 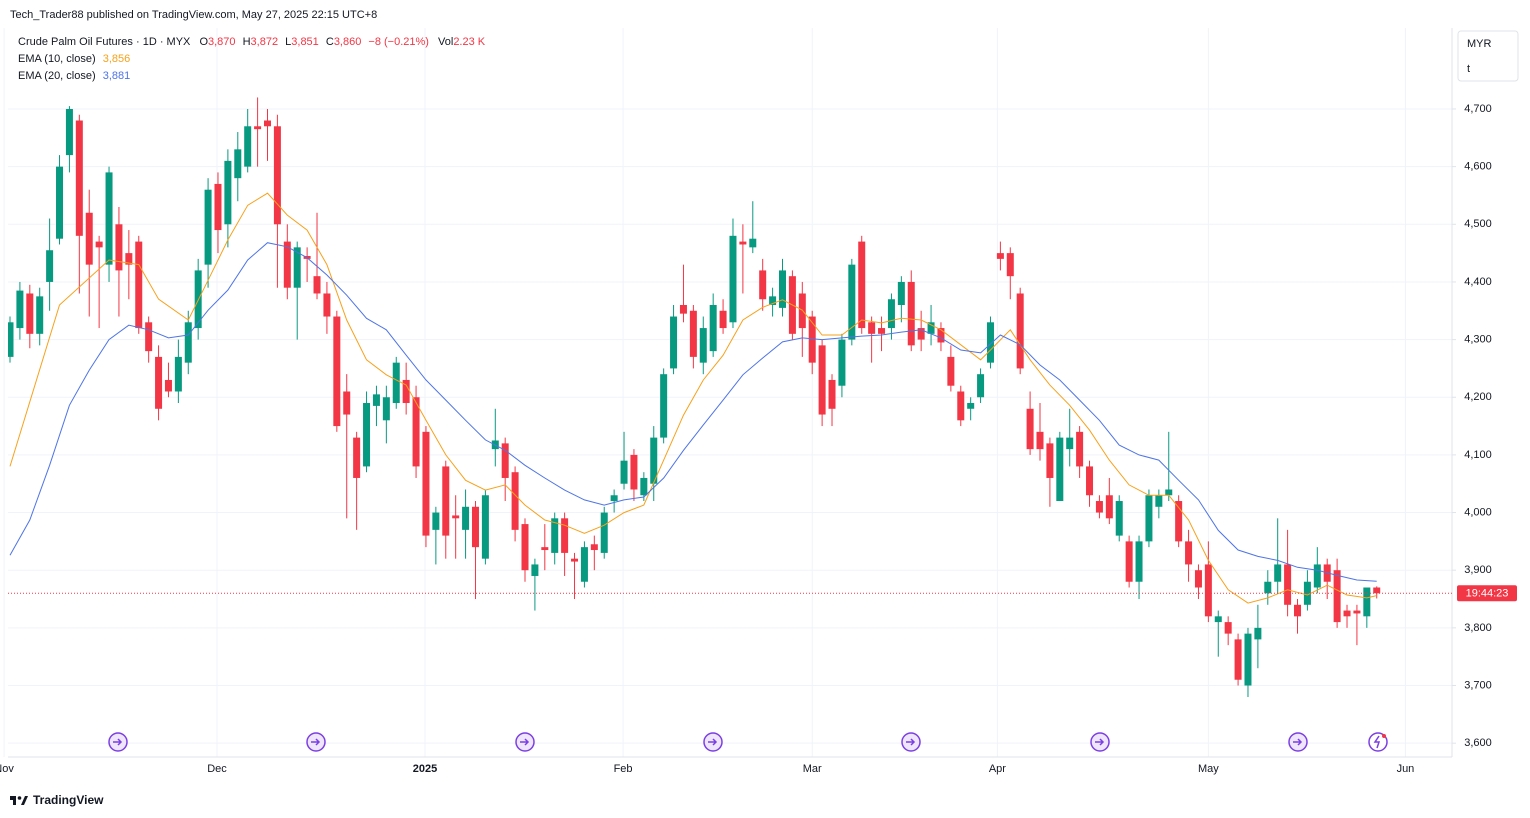 I want to click on countdown-tag, so click(x=1487, y=593).